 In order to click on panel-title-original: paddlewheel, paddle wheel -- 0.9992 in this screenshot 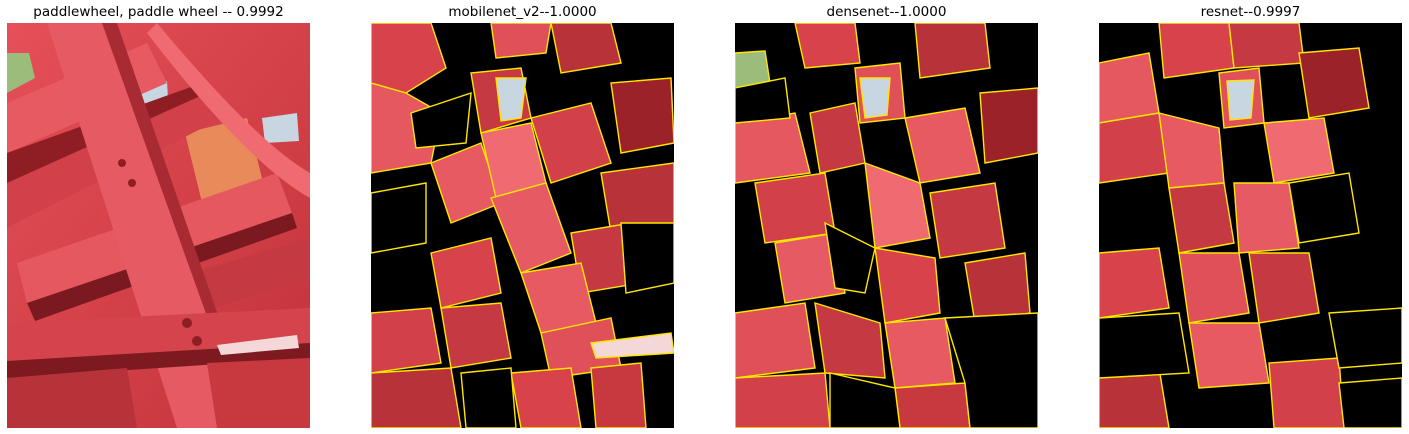, I will do `click(158, 12)`.